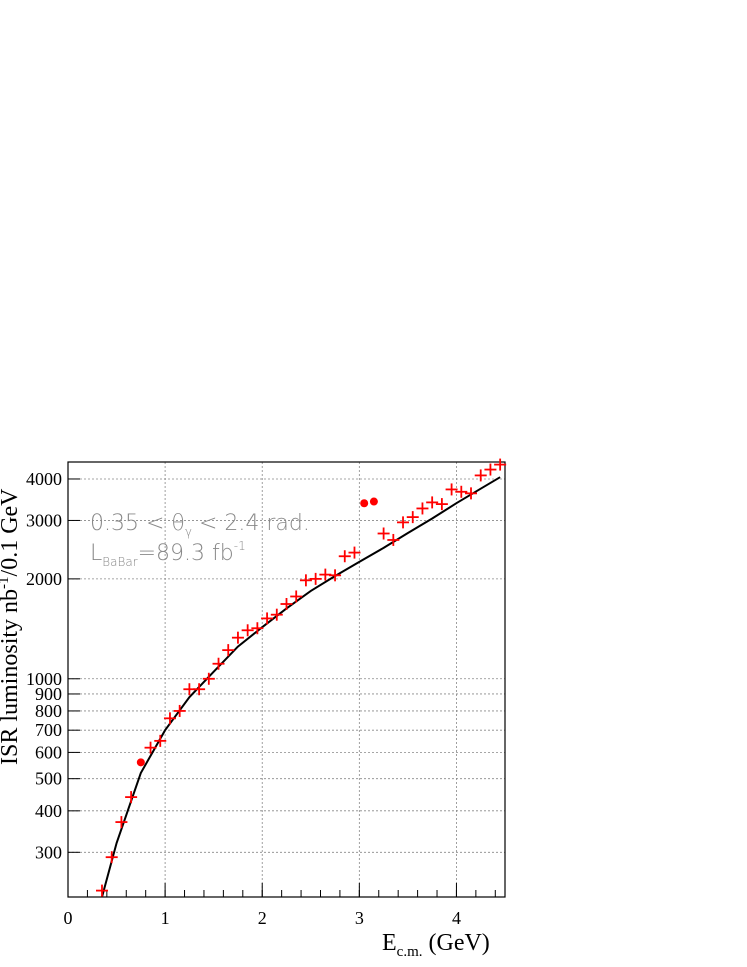 The width and height of the screenshot is (747, 967). What do you see at coordinates (165, 918) in the screenshot?
I see `x-tick-label: 1` at bounding box center [165, 918].